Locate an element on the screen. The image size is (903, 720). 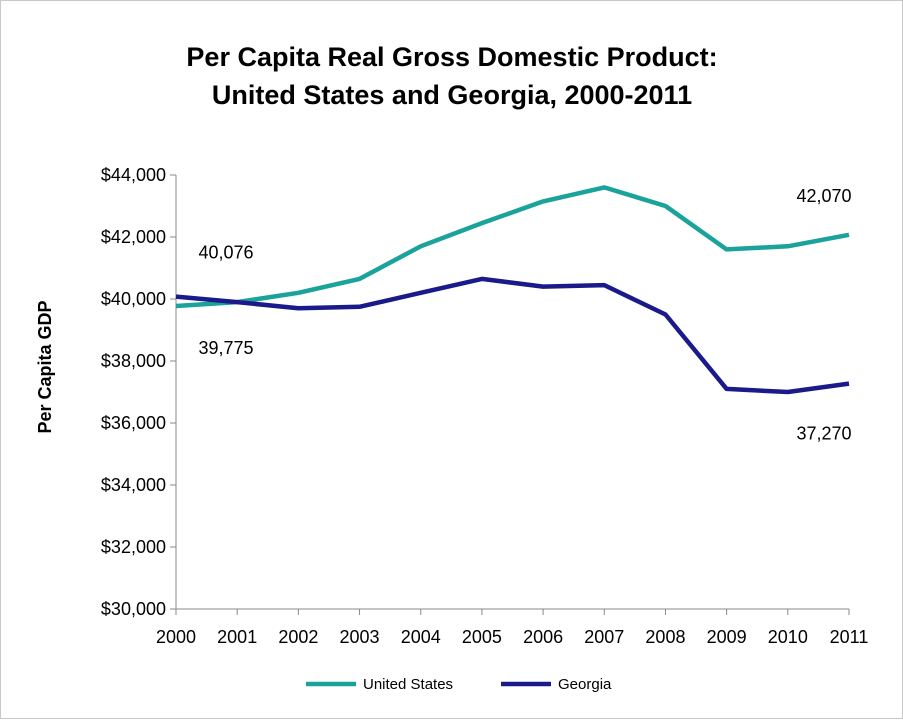
x-tick-label: 2003 is located at coordinates (360, 637).